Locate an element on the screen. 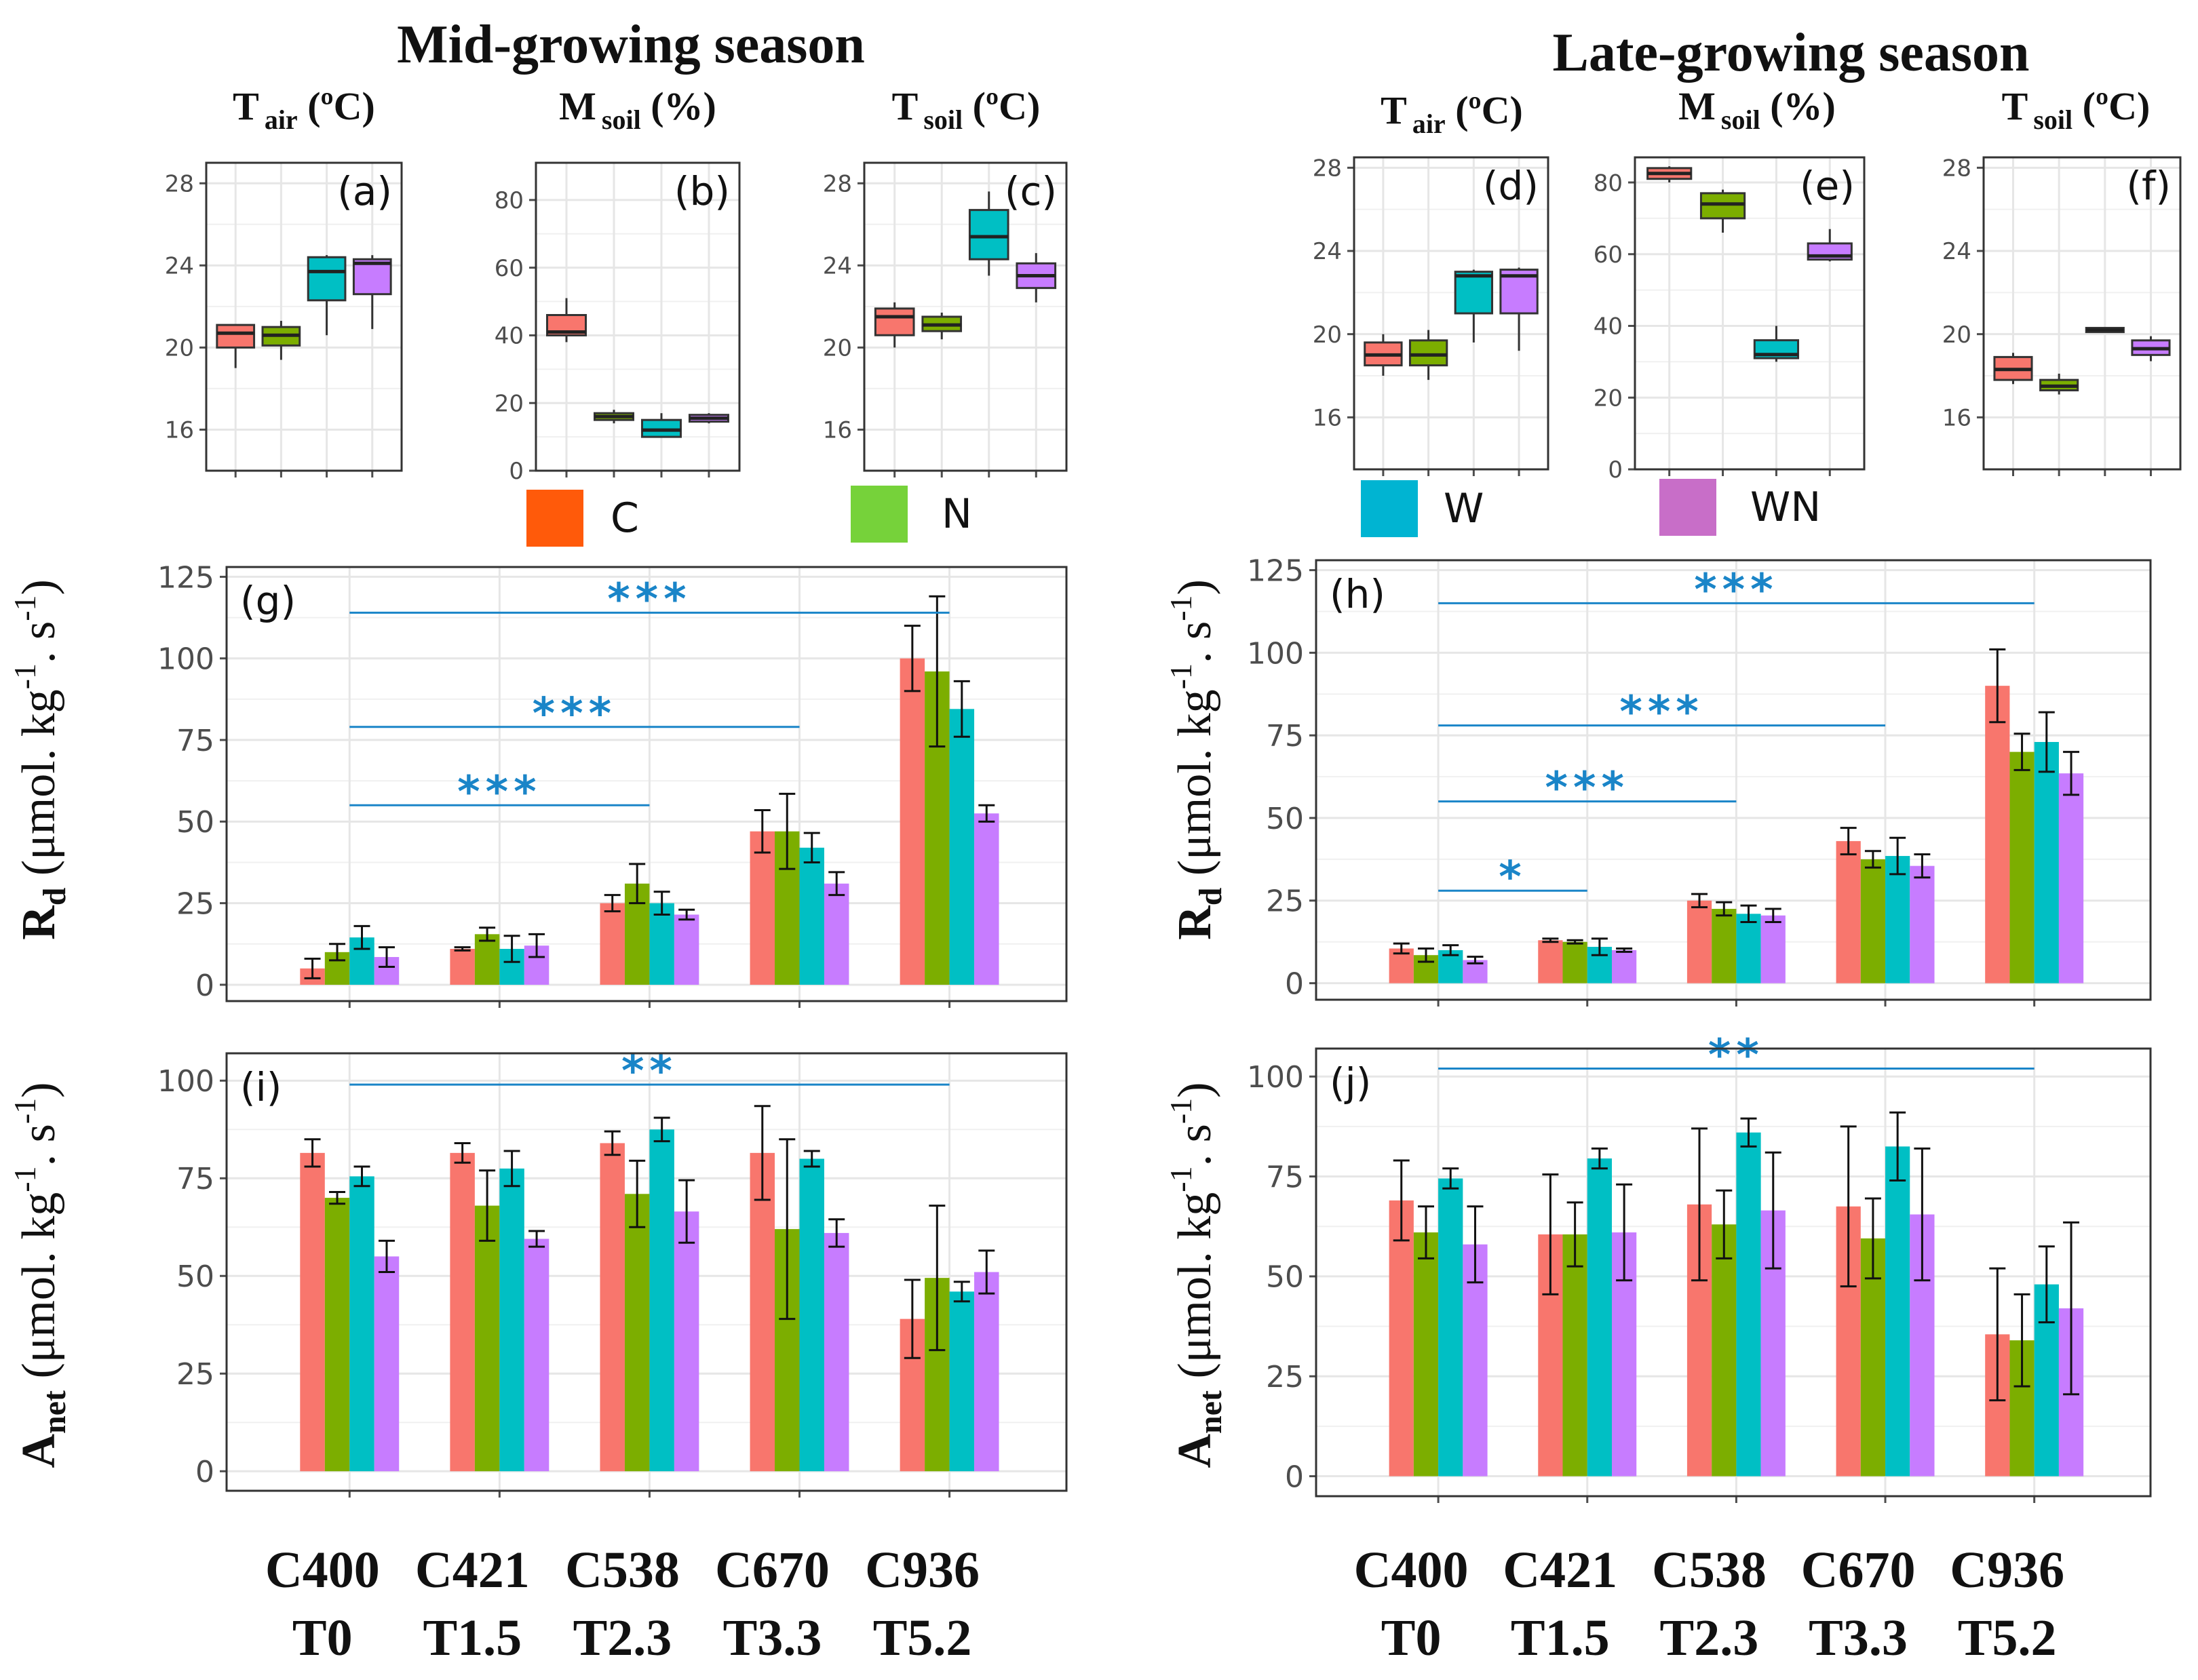 This screenshot has width=2198, height=1680. panel-f: 16 20 24 28 (f) is located at coordinates (2062, 315).